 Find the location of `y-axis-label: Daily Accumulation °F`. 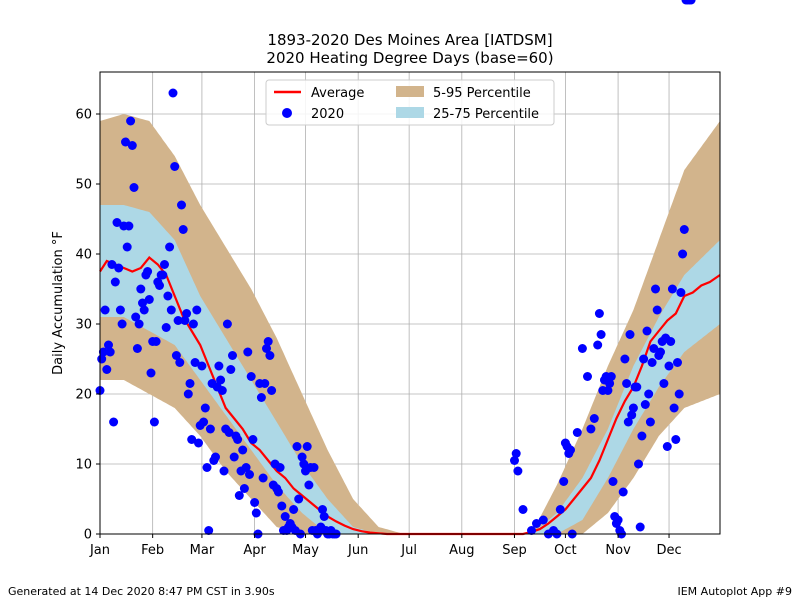

y-axis-label: Daily Accumulation °F is located at coordinates (58, 303).